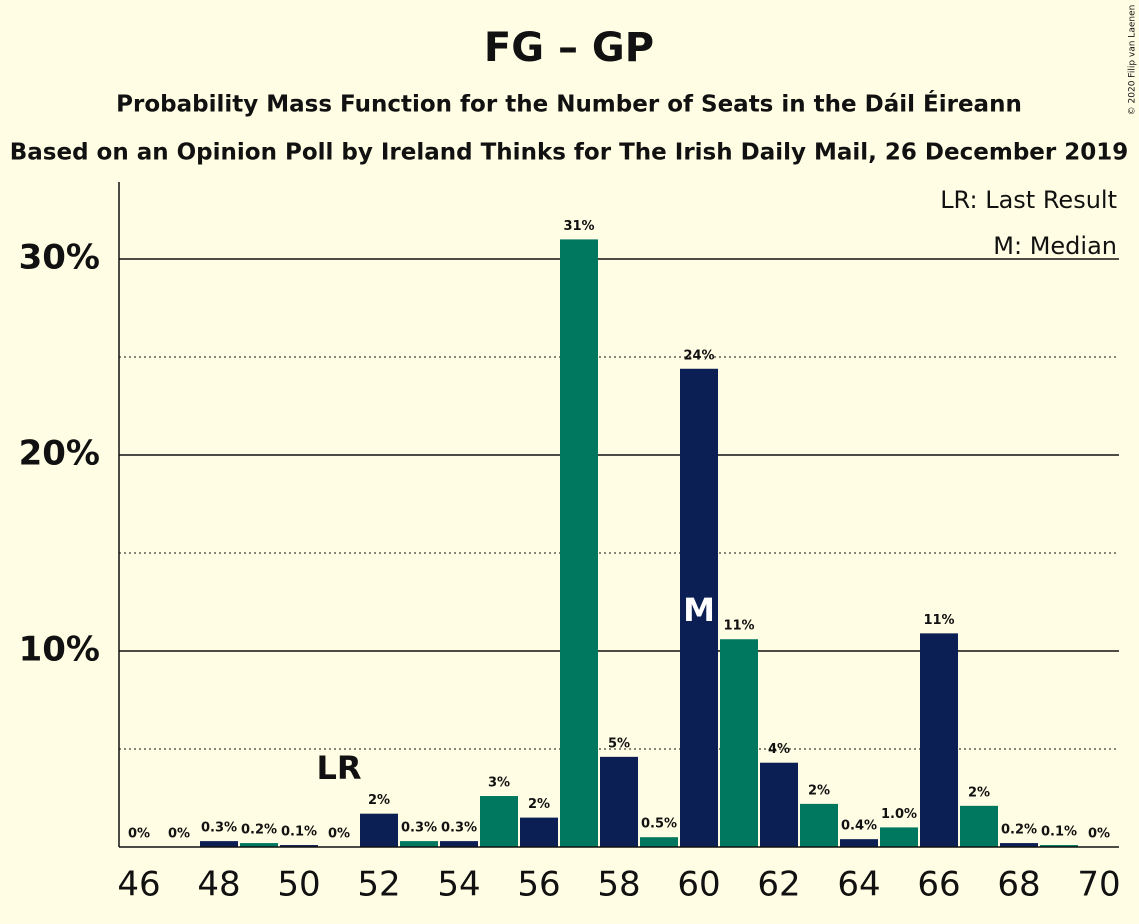 The image size is (1139, 924). I want to click on x-tick-label: 70, so click(1098, 885).